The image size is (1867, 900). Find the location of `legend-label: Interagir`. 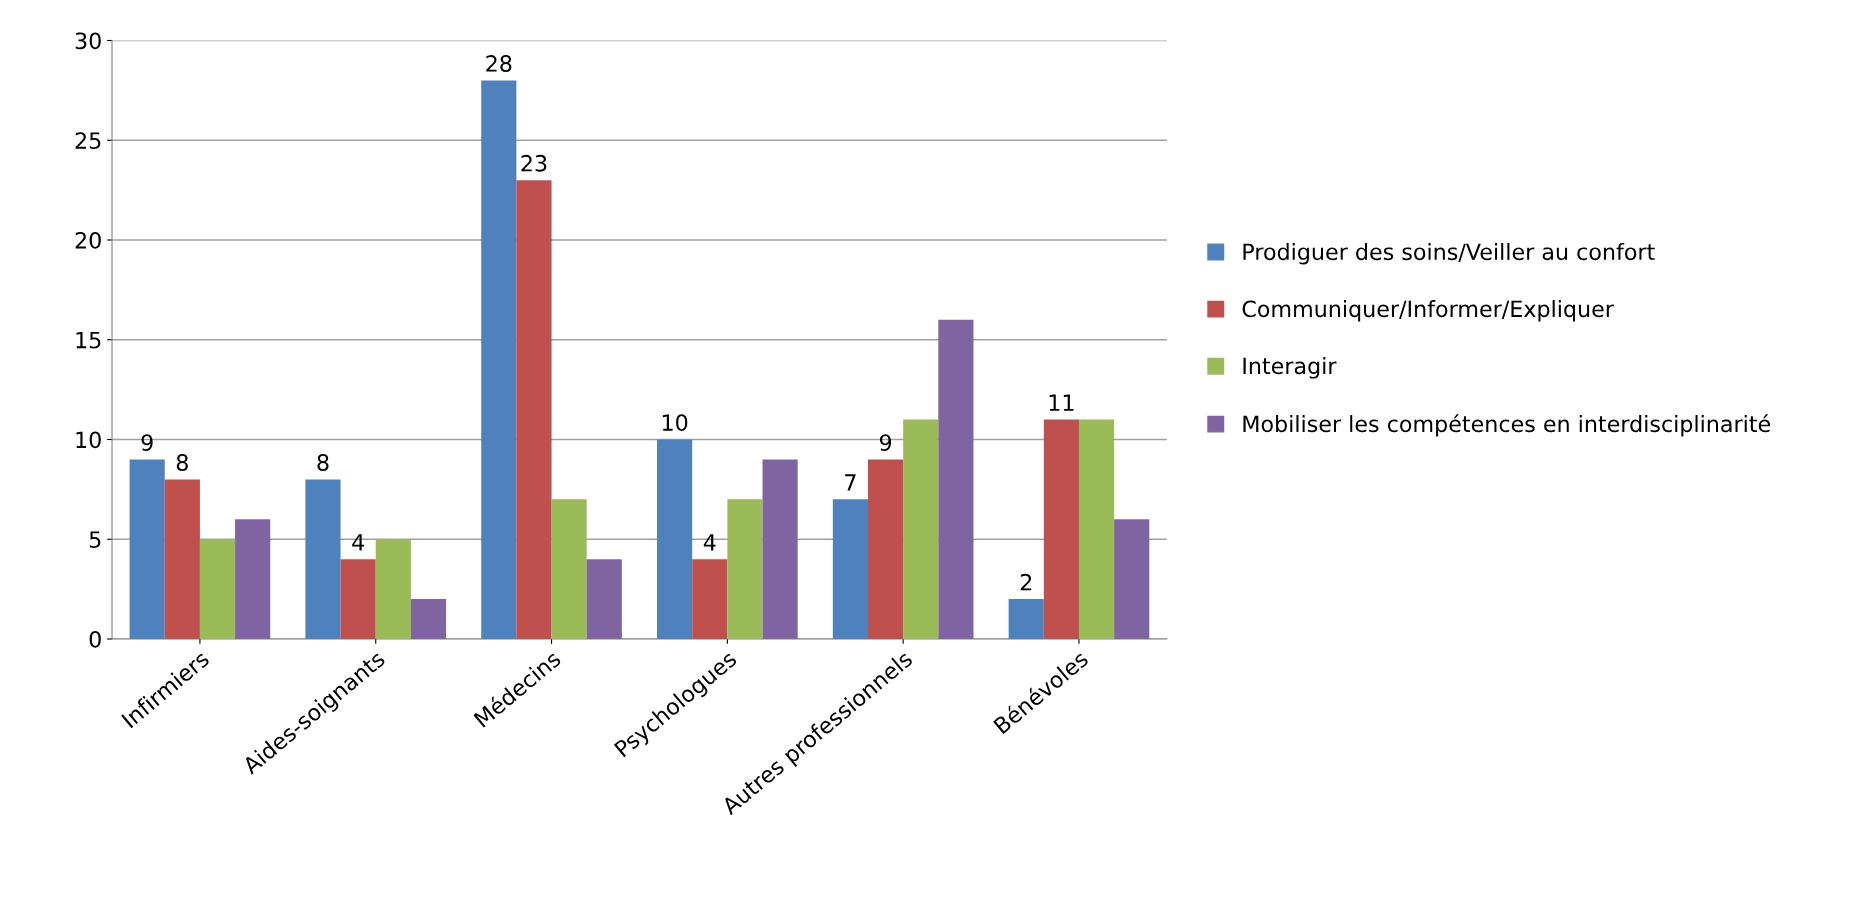

legend-label: Interagir is located at coordinates (1290, 368).